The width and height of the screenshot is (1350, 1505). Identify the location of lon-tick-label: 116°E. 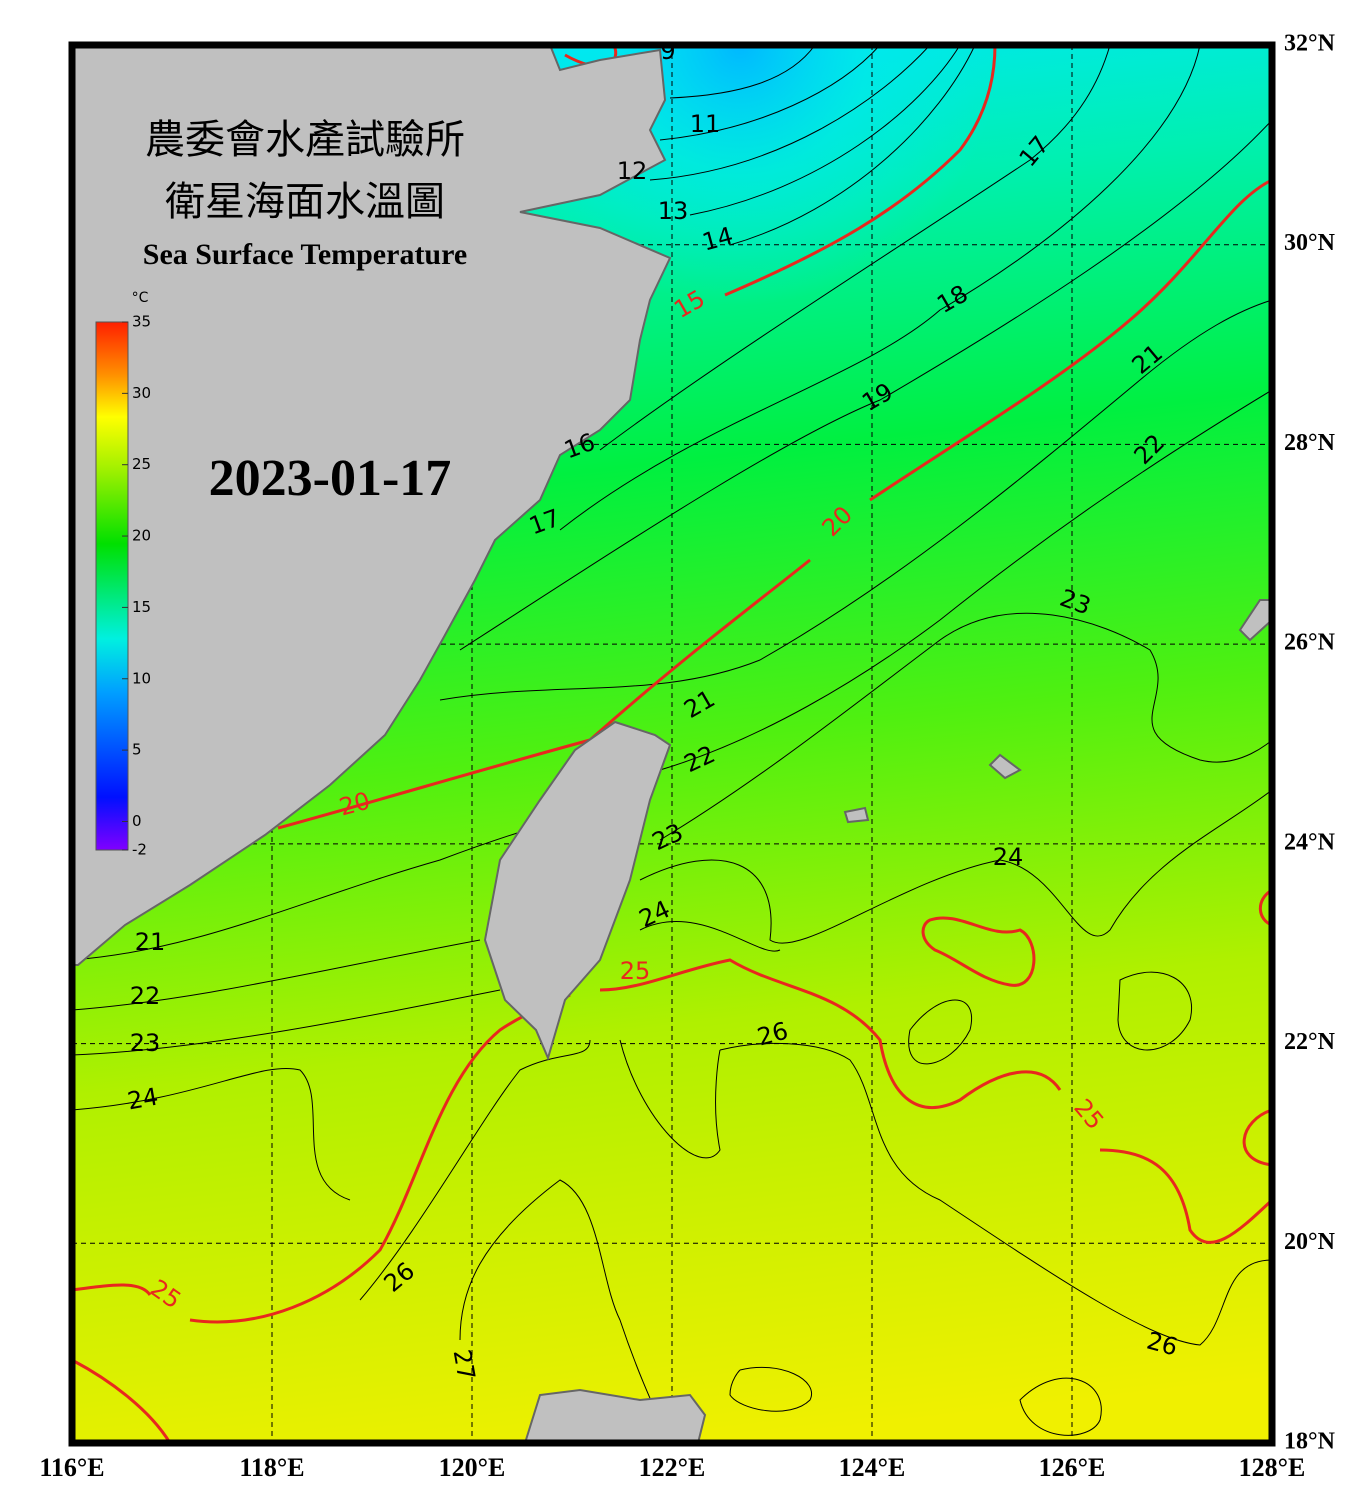
(71, 1467).